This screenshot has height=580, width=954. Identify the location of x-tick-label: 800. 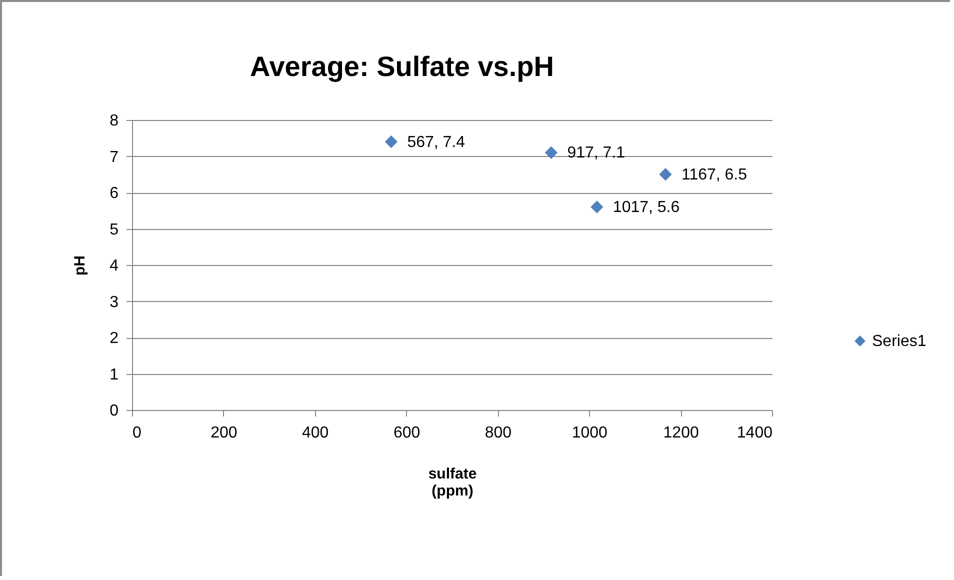
(498, 433).